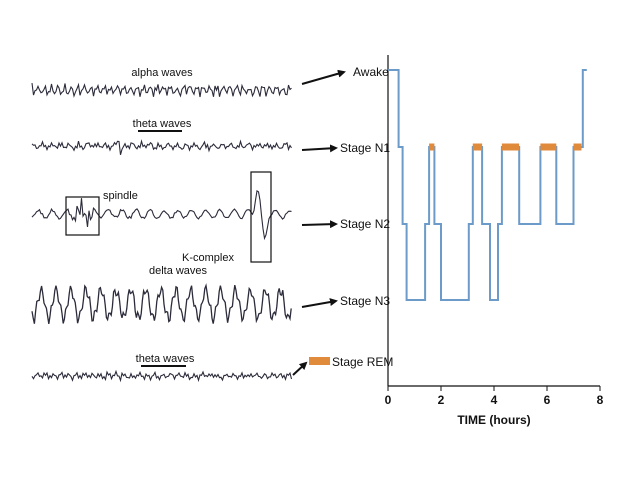 This screenshot has width=638, height=478. I want to click on alpha-wave-trace, so click(161, 90).